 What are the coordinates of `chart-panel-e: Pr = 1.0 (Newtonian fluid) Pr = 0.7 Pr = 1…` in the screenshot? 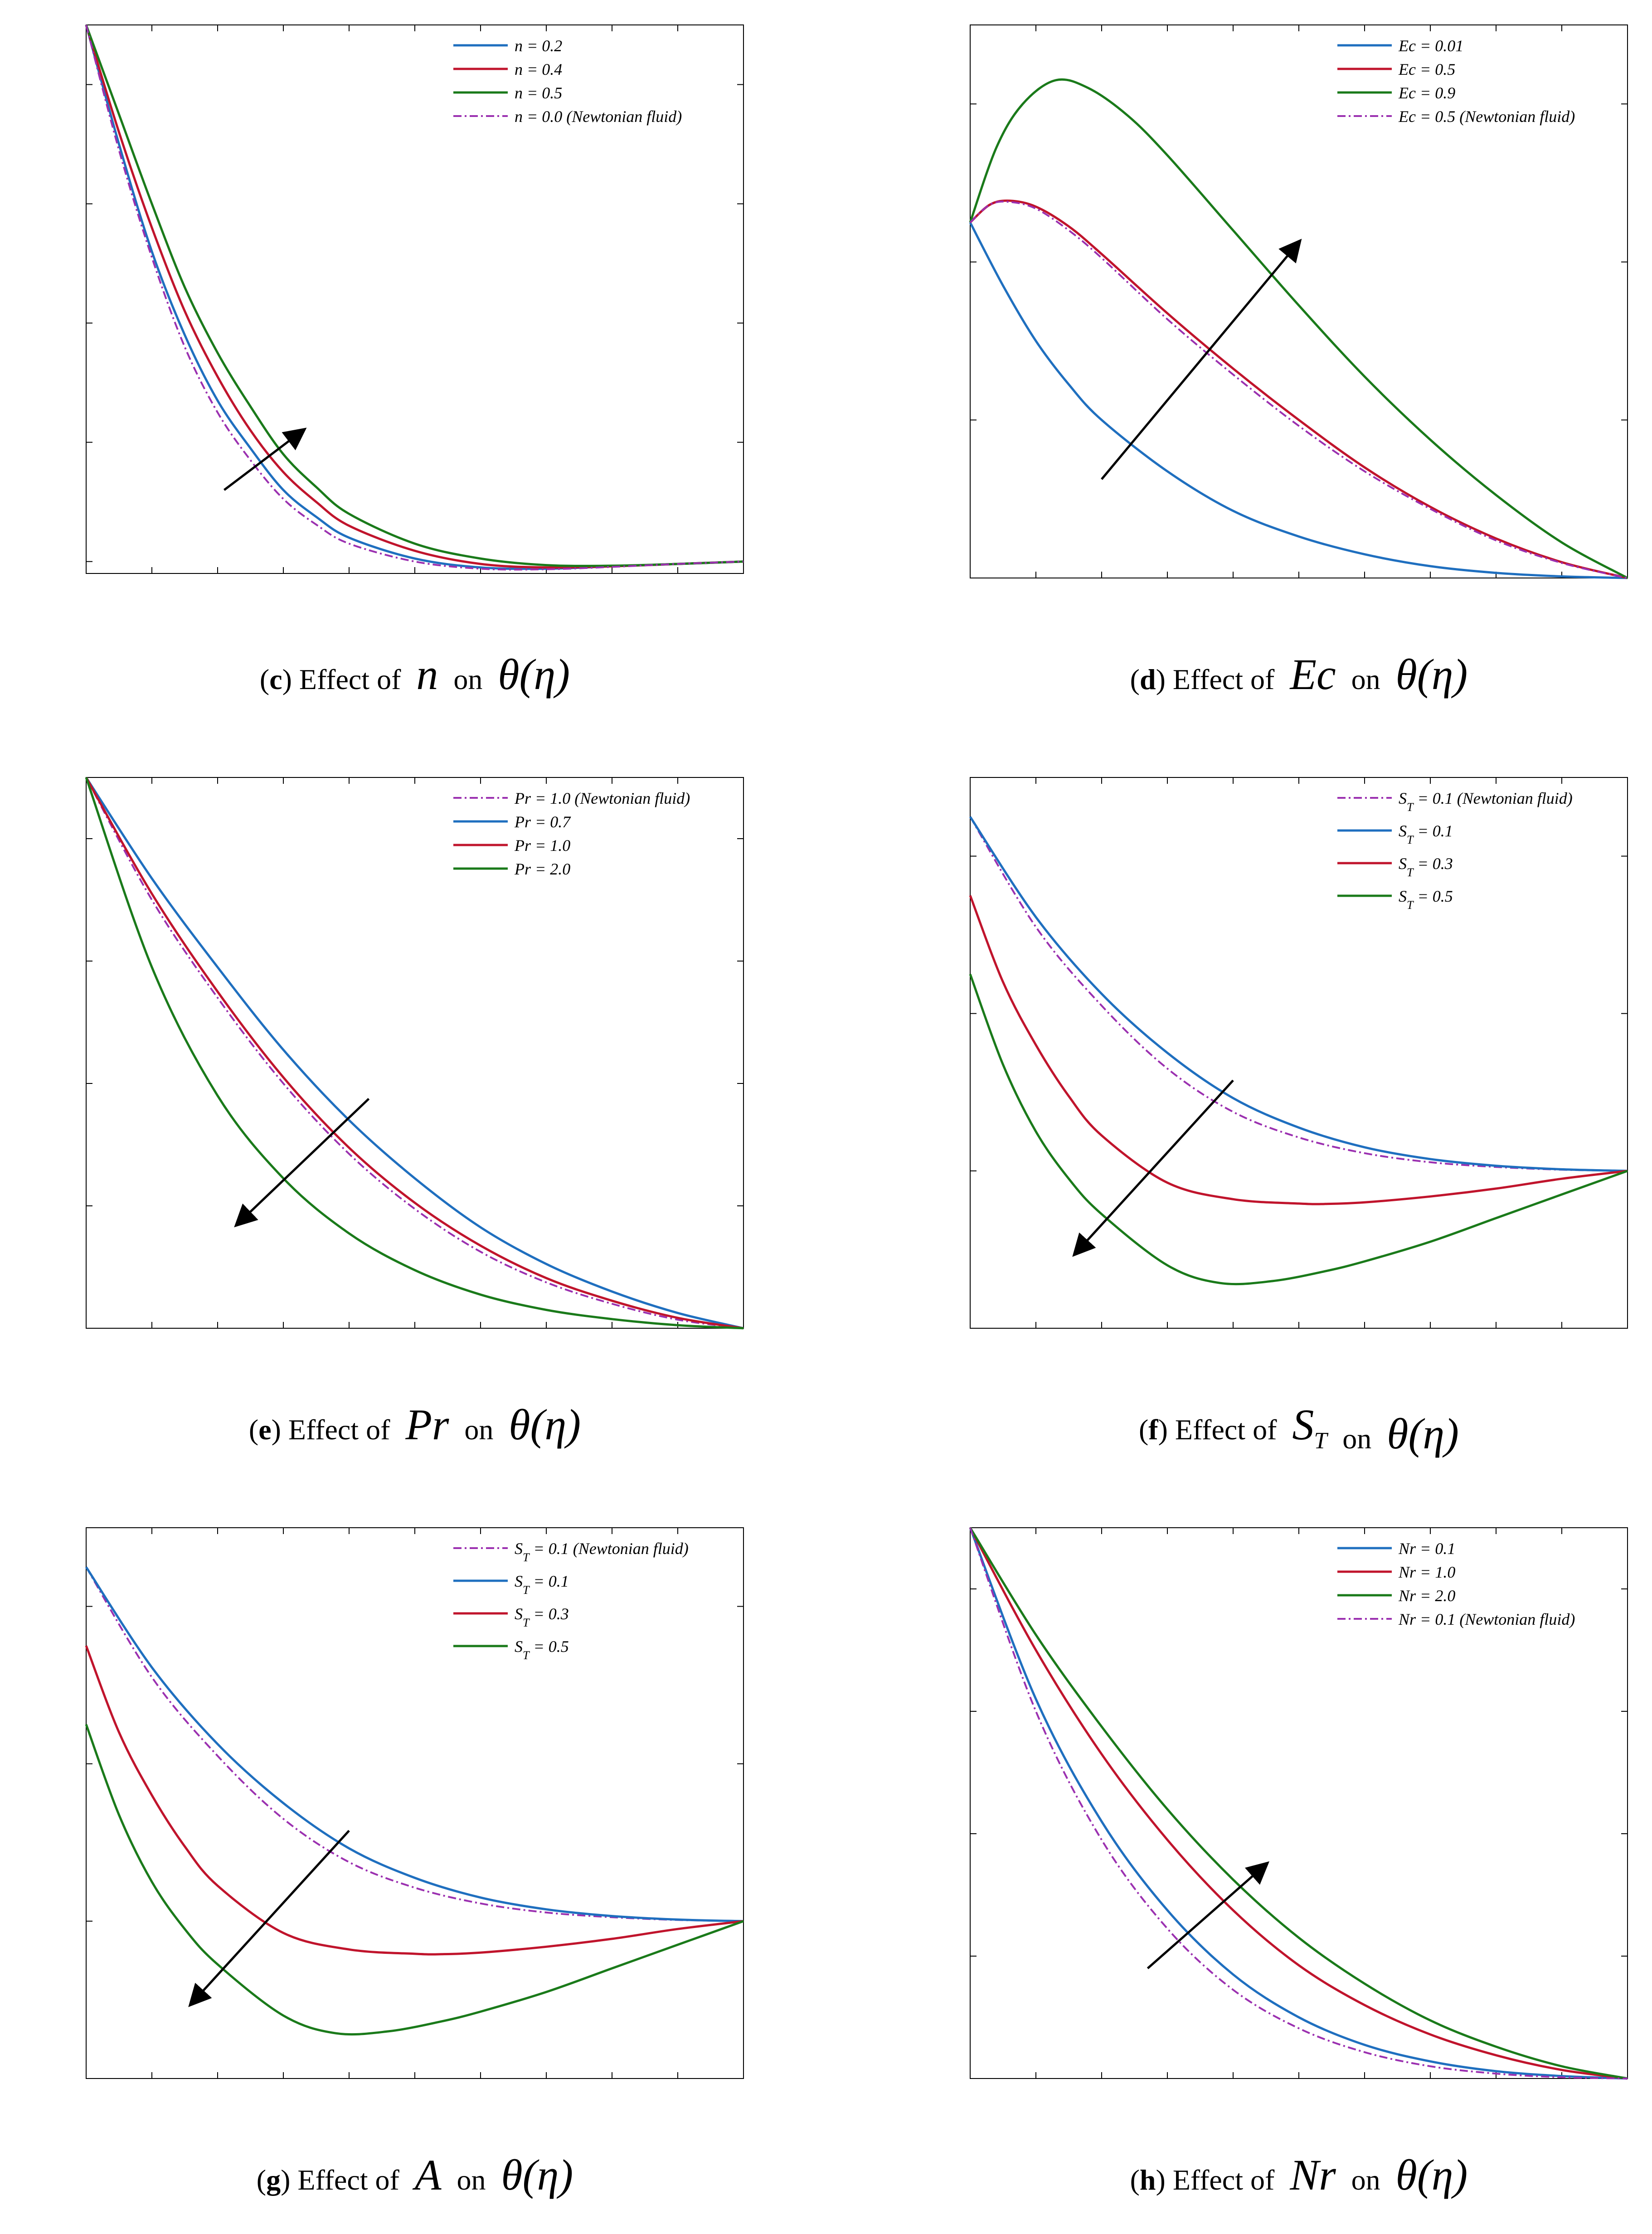 It's located at (415, 1113).